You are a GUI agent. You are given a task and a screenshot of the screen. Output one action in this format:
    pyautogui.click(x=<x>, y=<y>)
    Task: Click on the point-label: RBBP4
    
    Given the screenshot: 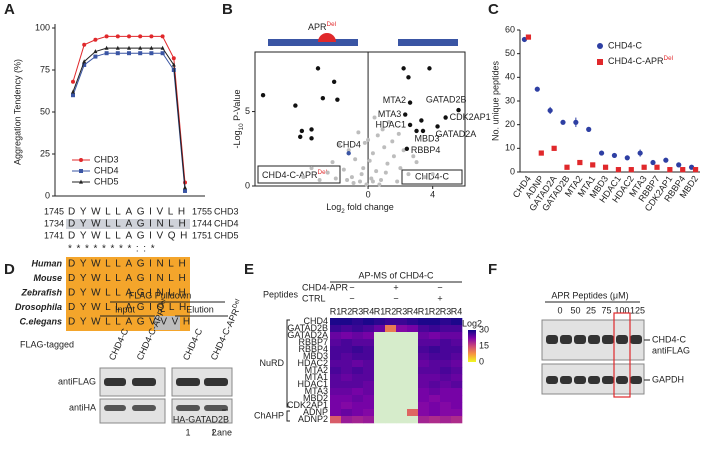 What is the action you would take?
    pyautogui.click(x=426, y=150)
    